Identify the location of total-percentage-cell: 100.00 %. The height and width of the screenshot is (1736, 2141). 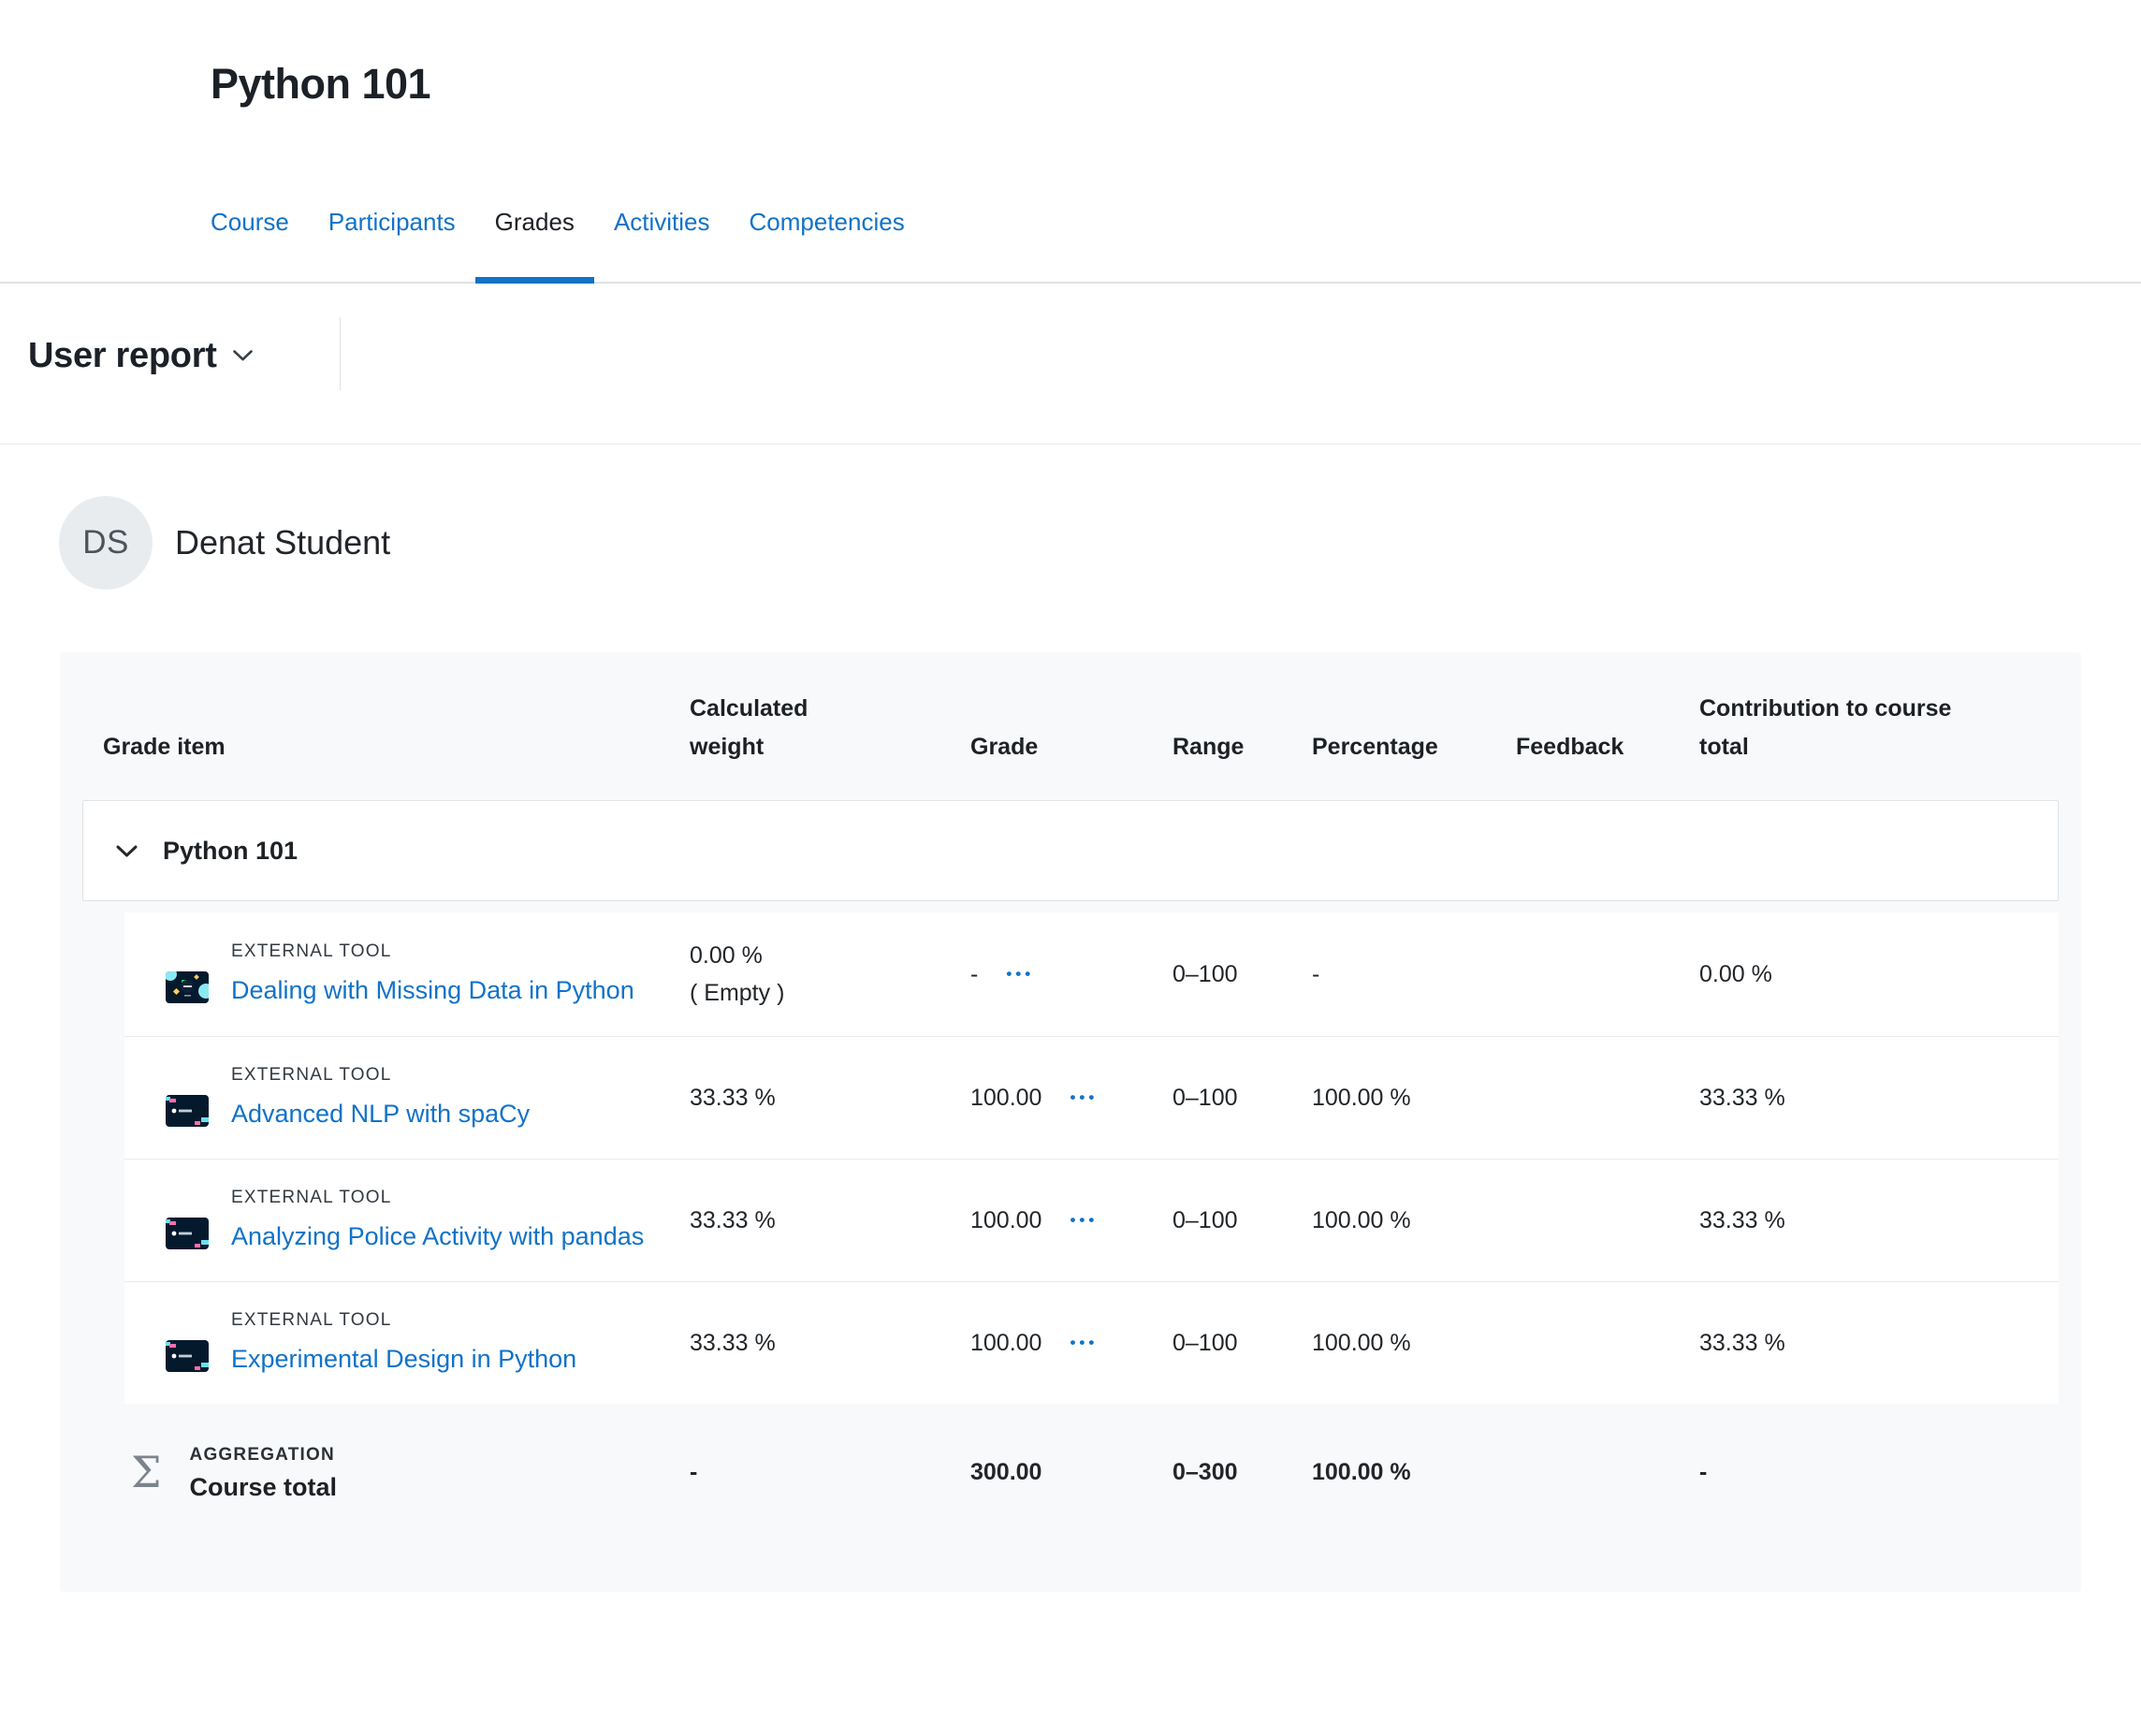
(1361, 1472).